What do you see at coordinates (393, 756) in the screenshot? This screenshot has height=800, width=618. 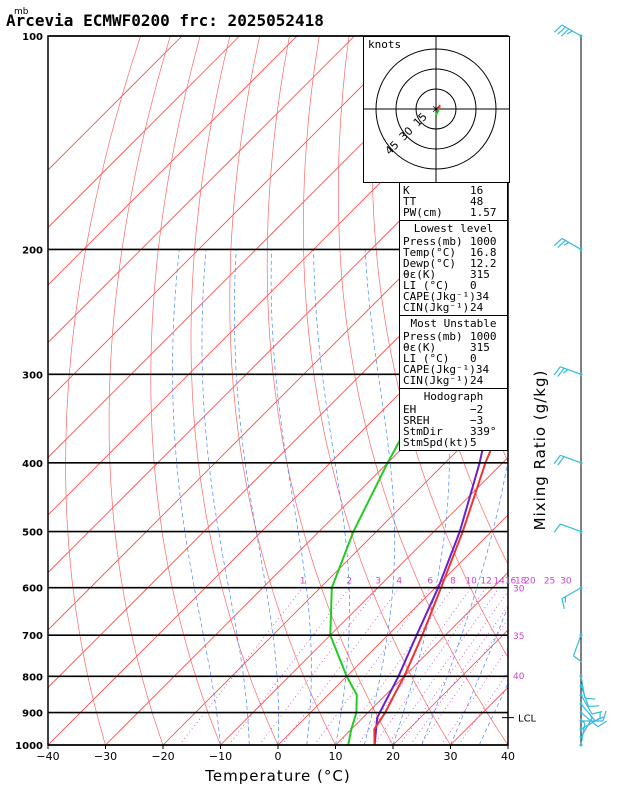 I see `x-tick-label: 20` at bounding box center [393, 756].